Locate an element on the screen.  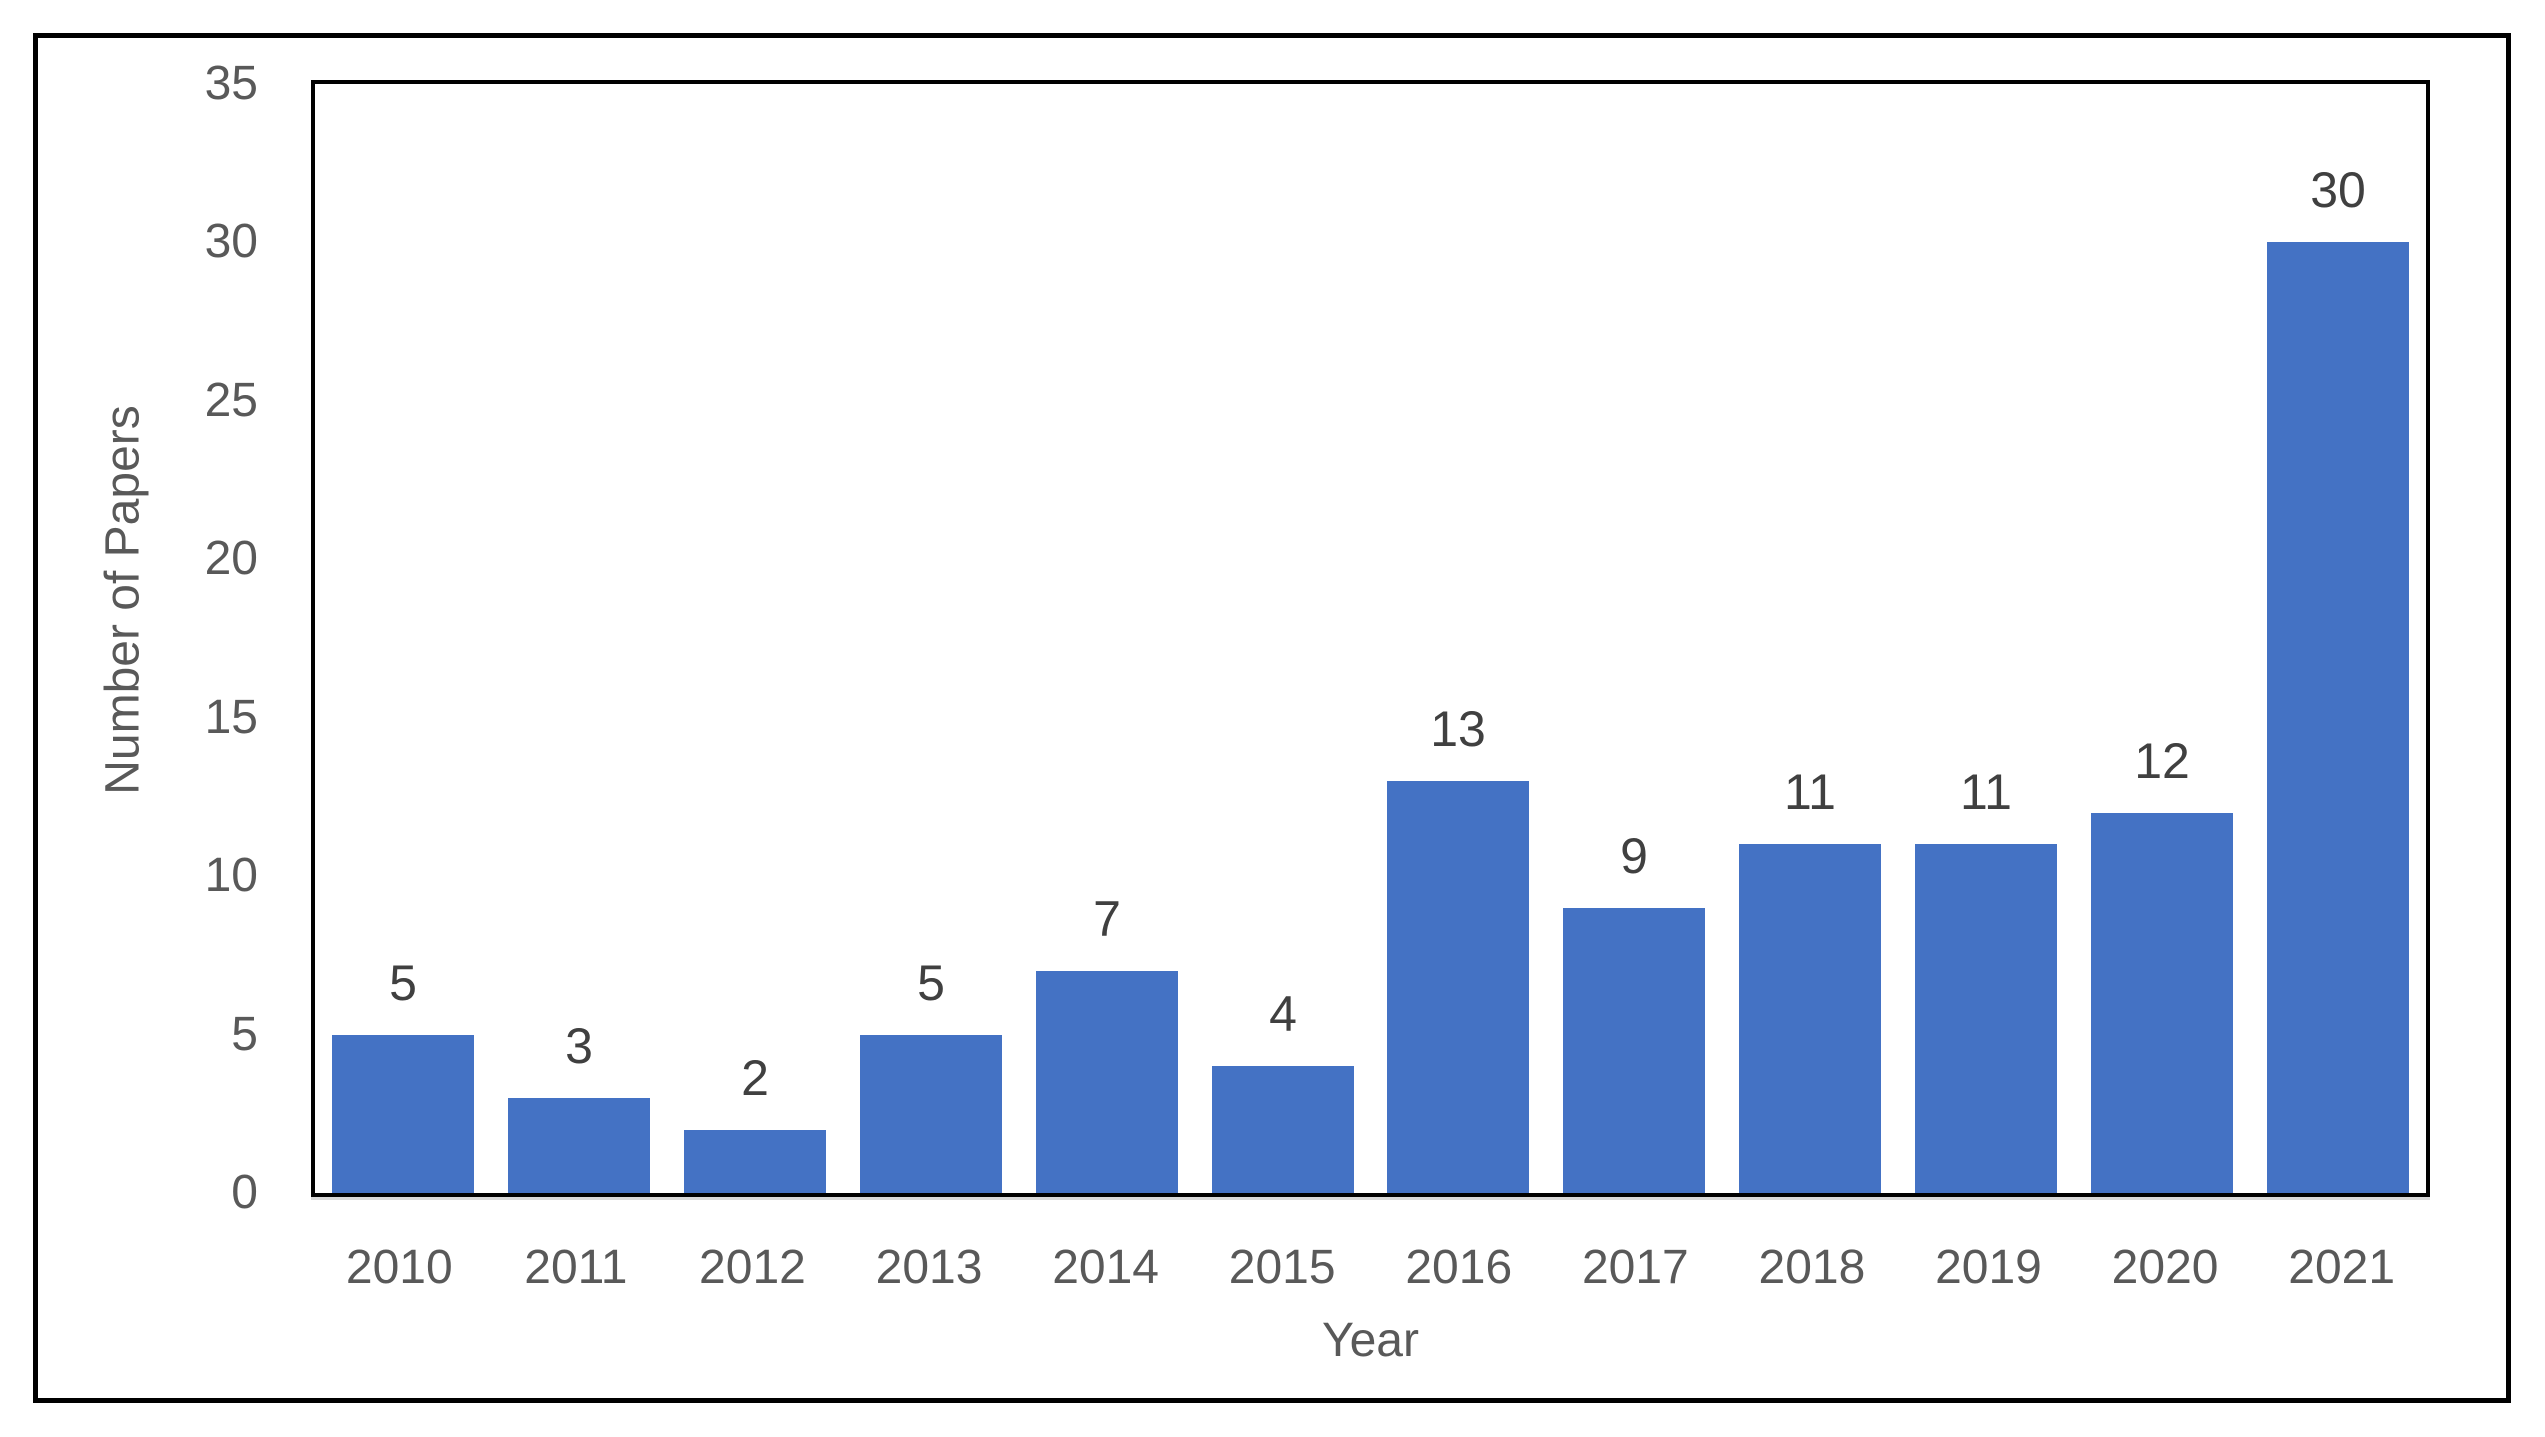
y-axis-tick-label: 20 is located at coordinates (231, 558).